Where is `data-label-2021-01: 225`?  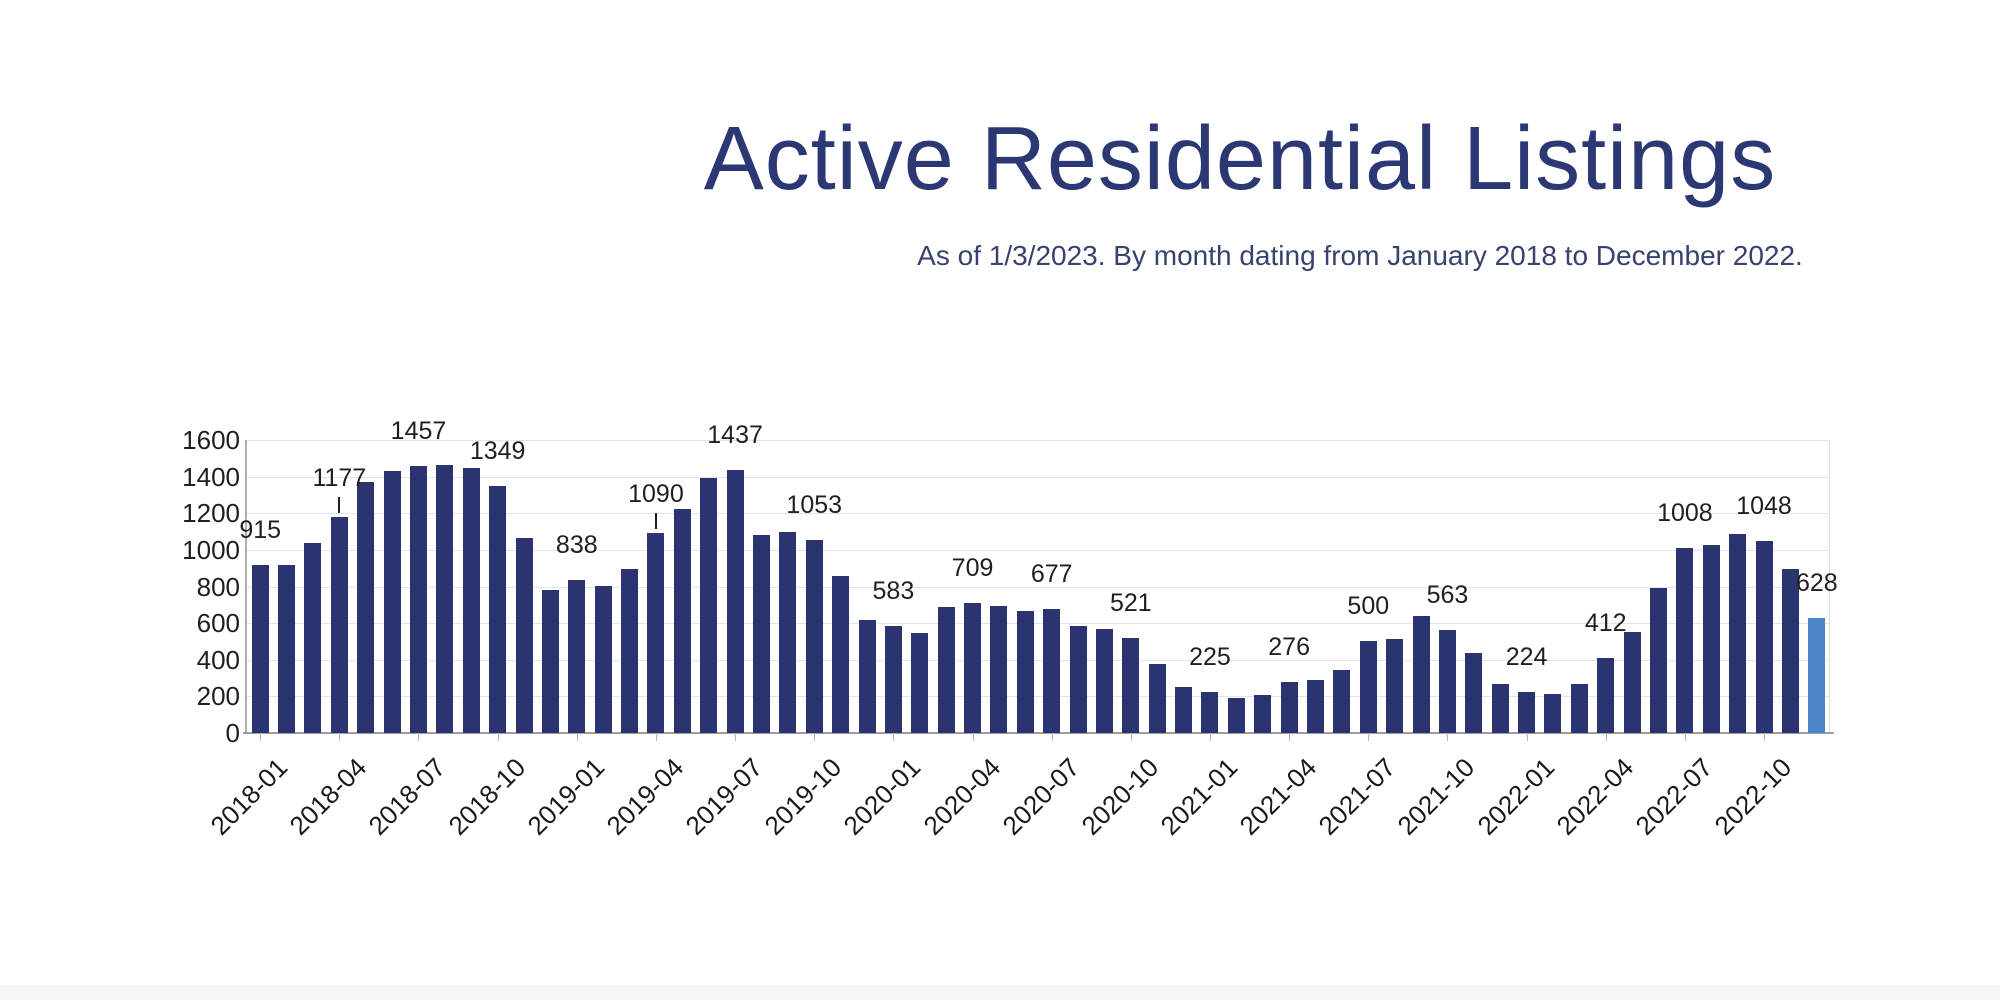 data-label-2021-01: 225 is located at coordinates (1210, 656).